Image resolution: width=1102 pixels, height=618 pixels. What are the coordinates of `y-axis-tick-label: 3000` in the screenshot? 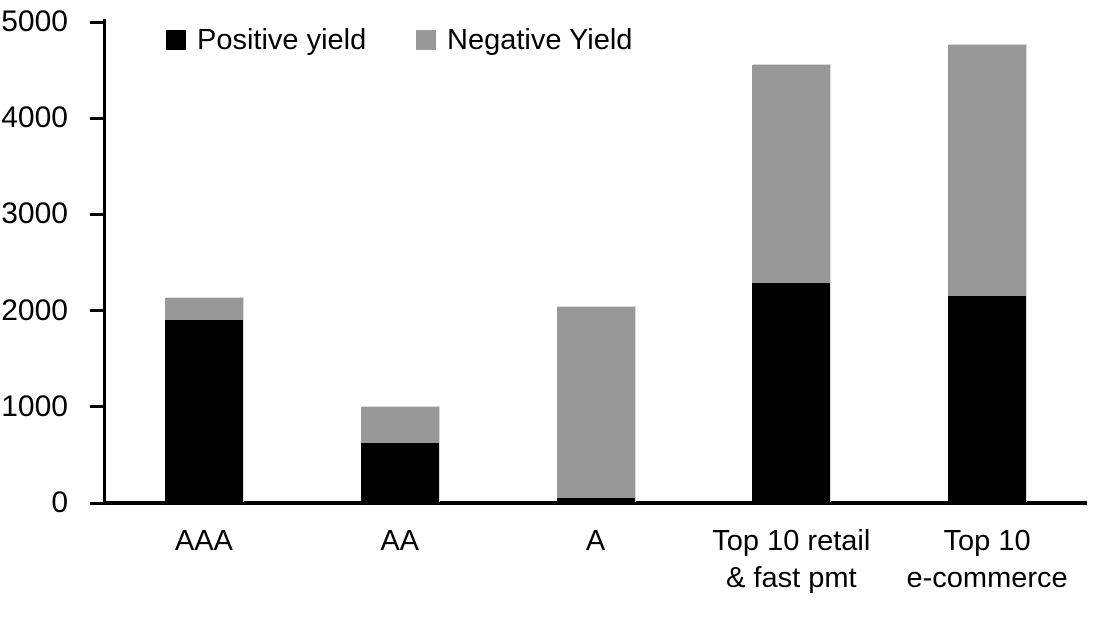 It's located at (34, 214).